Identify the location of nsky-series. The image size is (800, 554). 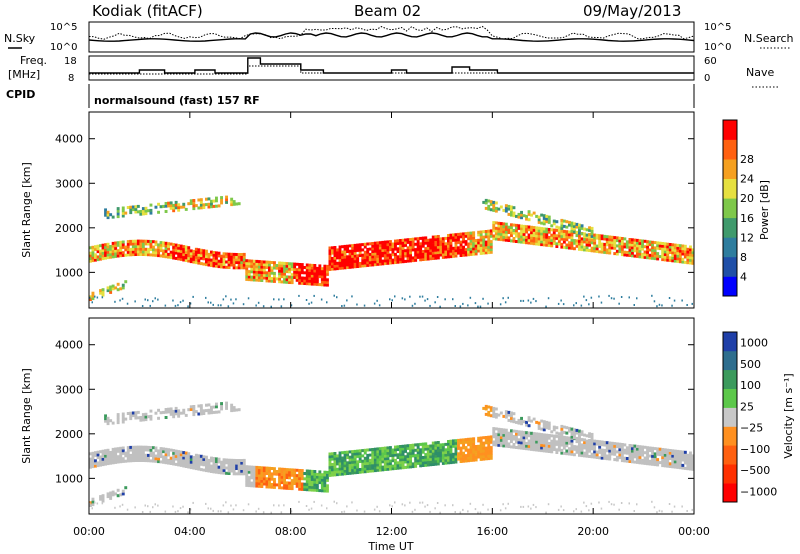
(391, 37).